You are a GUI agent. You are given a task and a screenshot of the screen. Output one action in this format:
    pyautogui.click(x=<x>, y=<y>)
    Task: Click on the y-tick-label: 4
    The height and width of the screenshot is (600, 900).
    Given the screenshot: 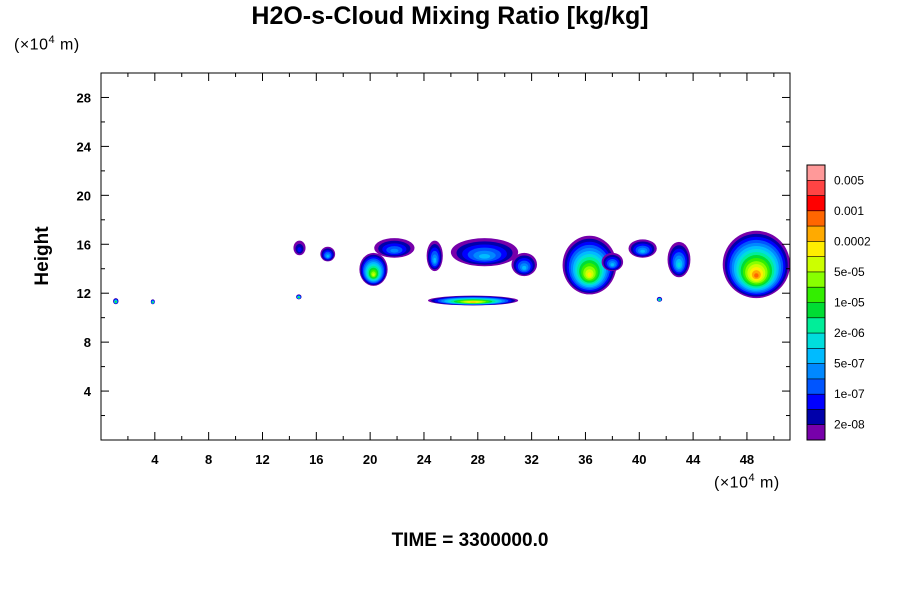 What is the action you would take?
    pyautogui.click(x=88, y=391)
    